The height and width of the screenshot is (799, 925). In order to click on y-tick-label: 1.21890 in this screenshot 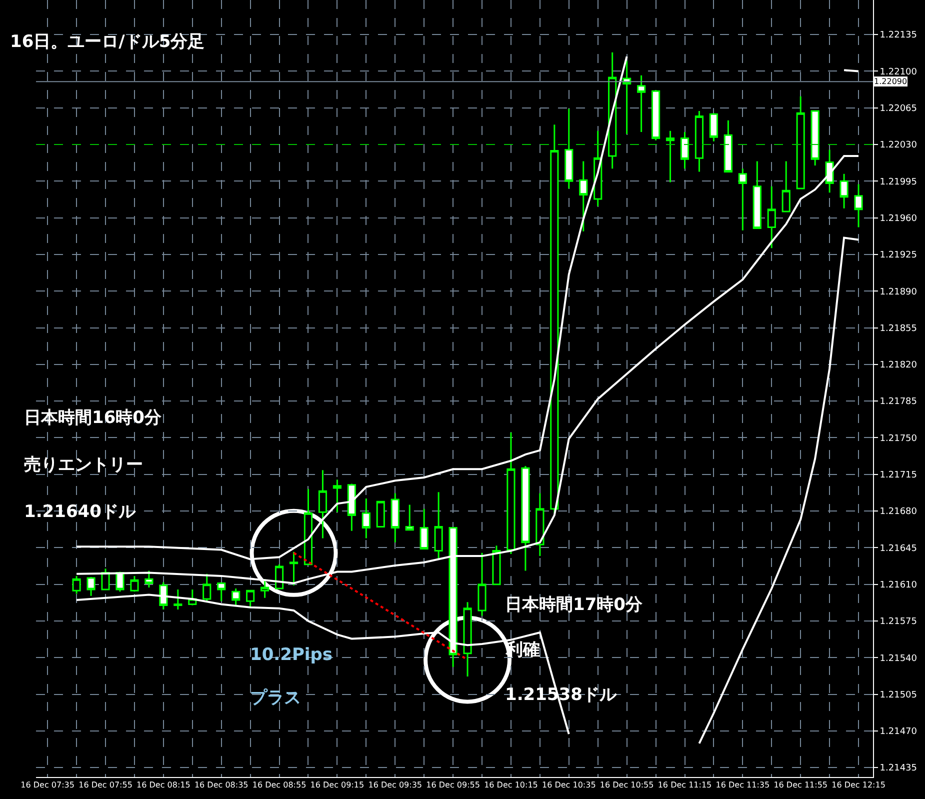, I will do `click(899, 292)`.